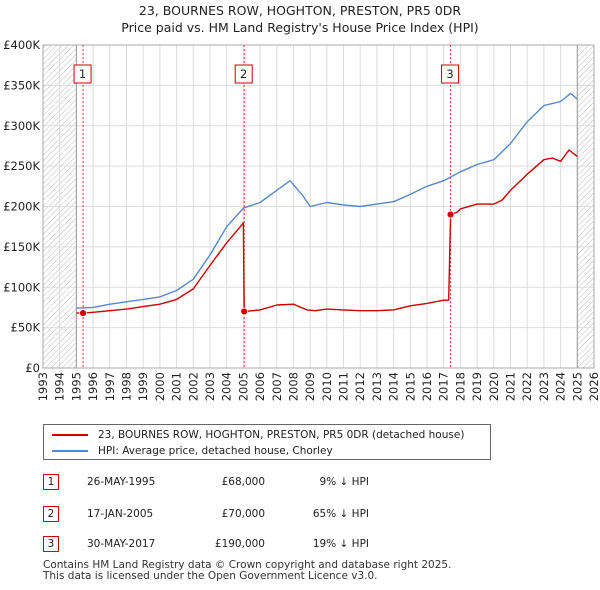 This screenshot has width=600, height=590. I want to click on sale-2-label-box, so click(243, 74).